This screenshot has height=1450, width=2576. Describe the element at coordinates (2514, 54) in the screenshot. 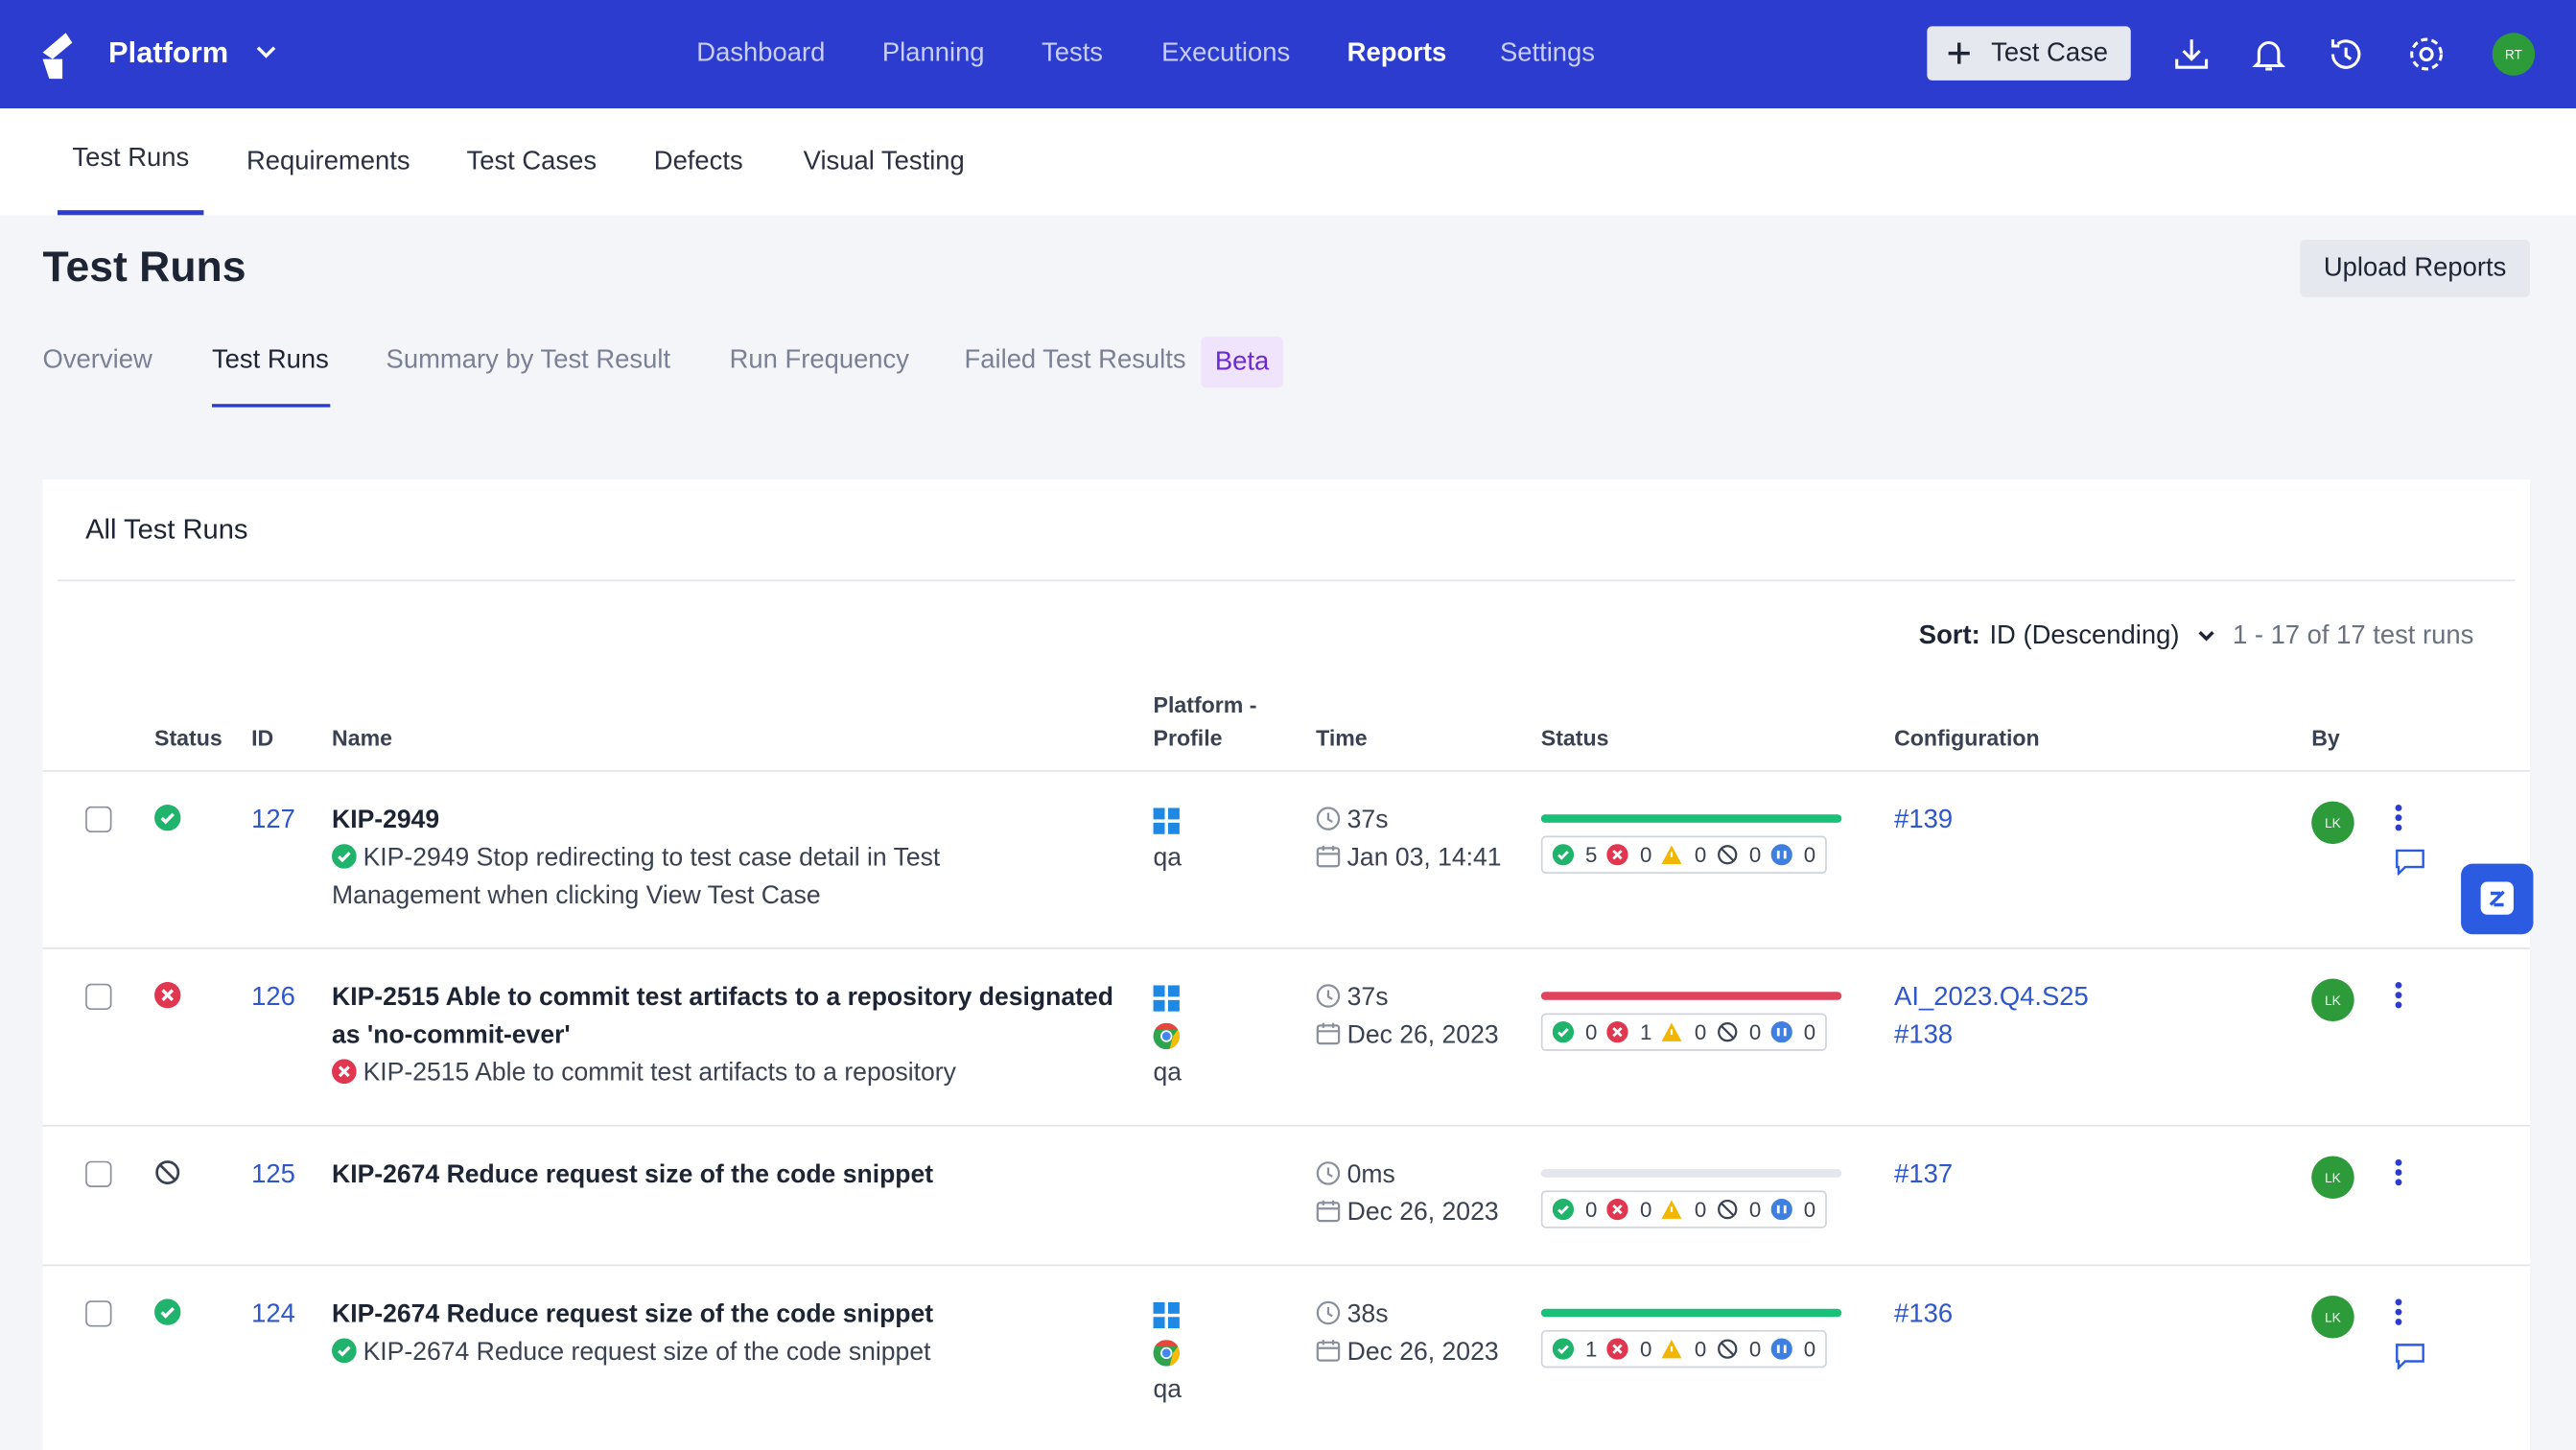

I see `user-avatar: RT` at that location.